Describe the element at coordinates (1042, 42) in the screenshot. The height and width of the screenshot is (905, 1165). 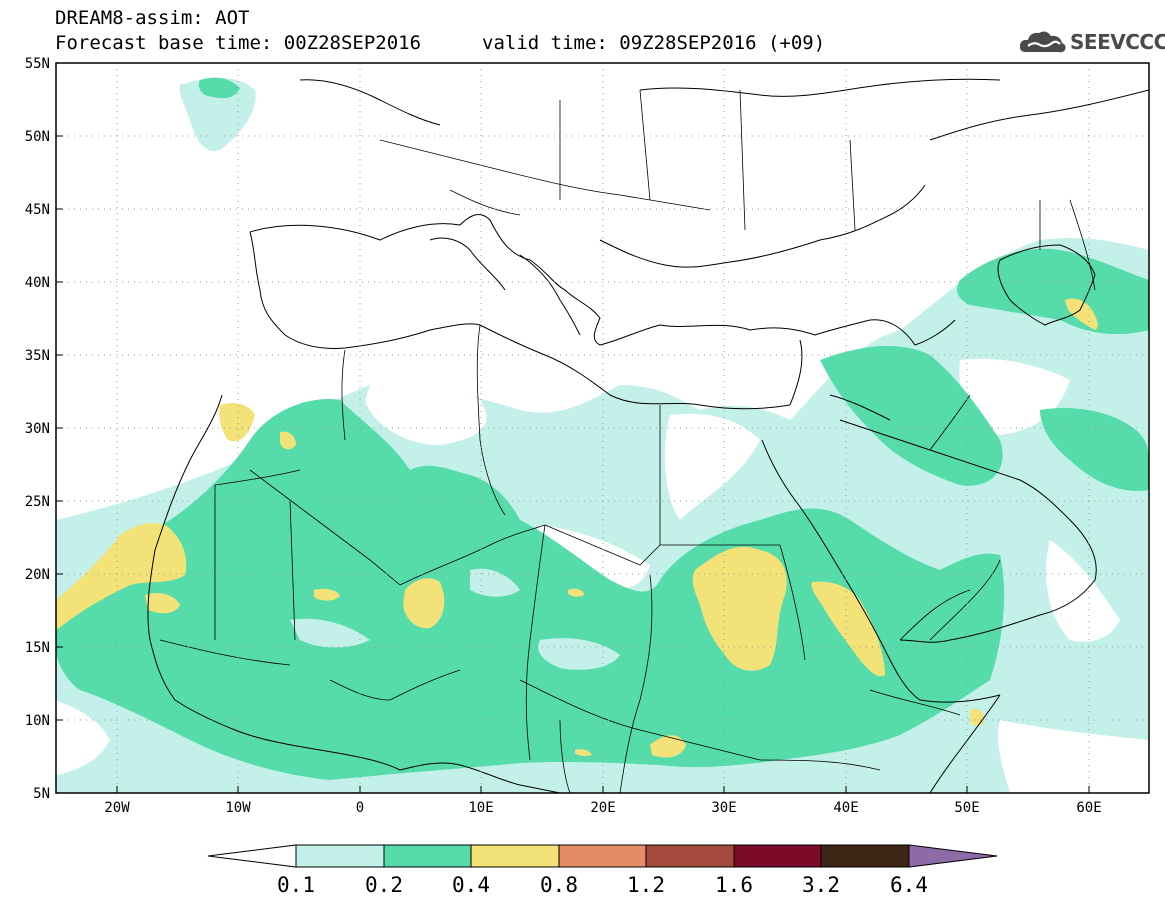
I see `cloud-icon` at that location.